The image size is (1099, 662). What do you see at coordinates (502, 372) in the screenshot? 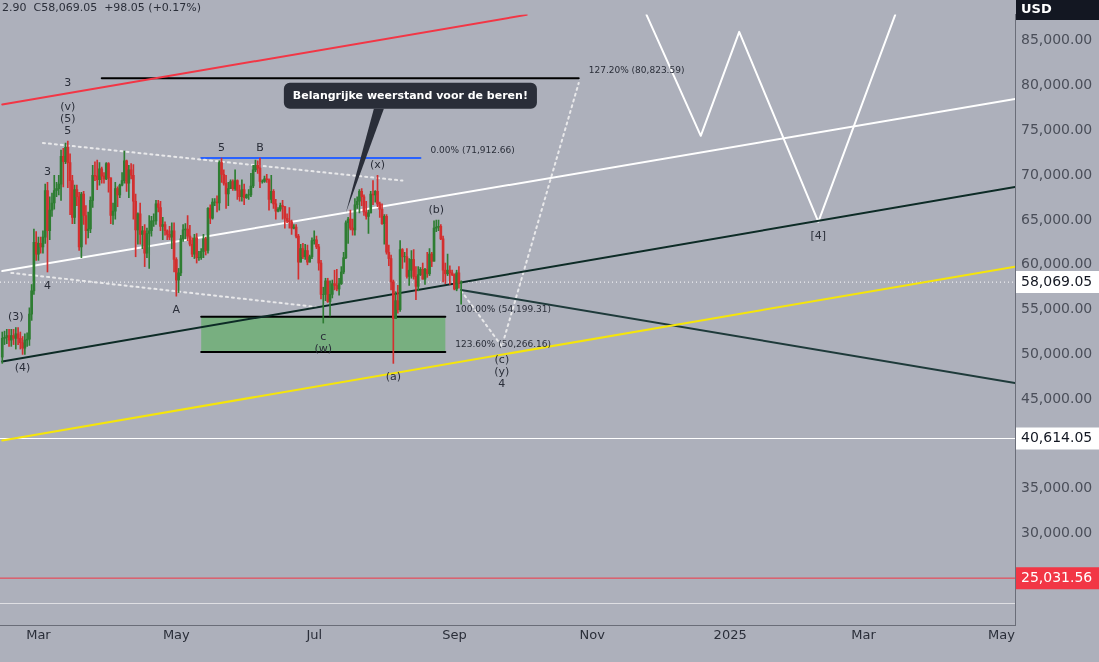
I see `annotation: (y)` at bounding box center [502, 372].